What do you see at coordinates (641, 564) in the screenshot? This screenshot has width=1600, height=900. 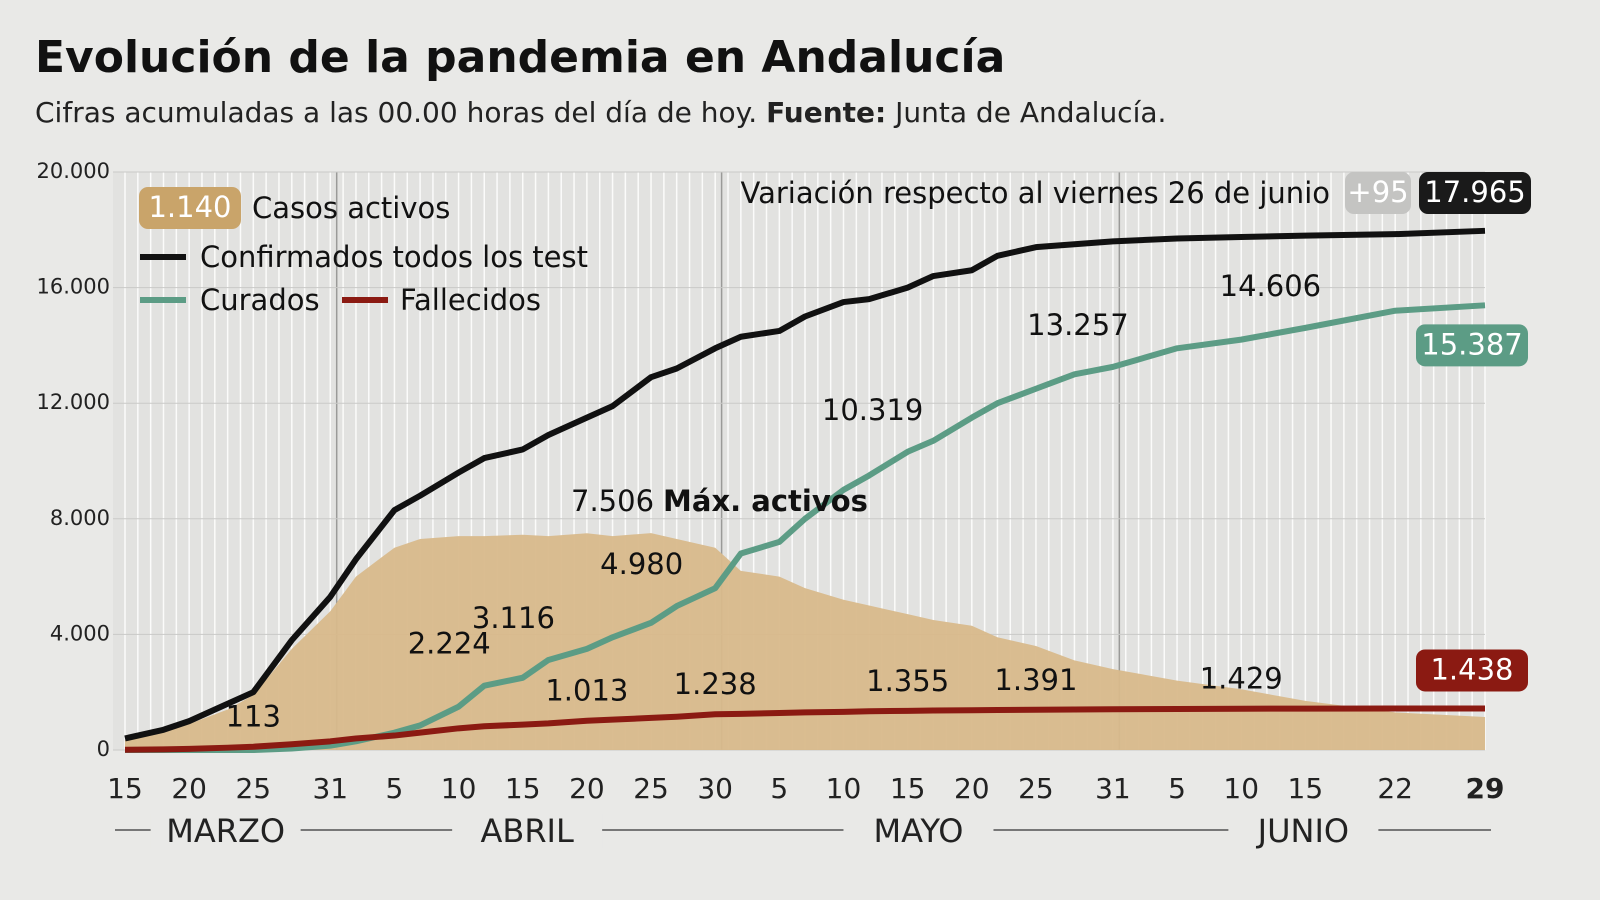 I see `value-label: 4.980` at bounding box center [641, 564].